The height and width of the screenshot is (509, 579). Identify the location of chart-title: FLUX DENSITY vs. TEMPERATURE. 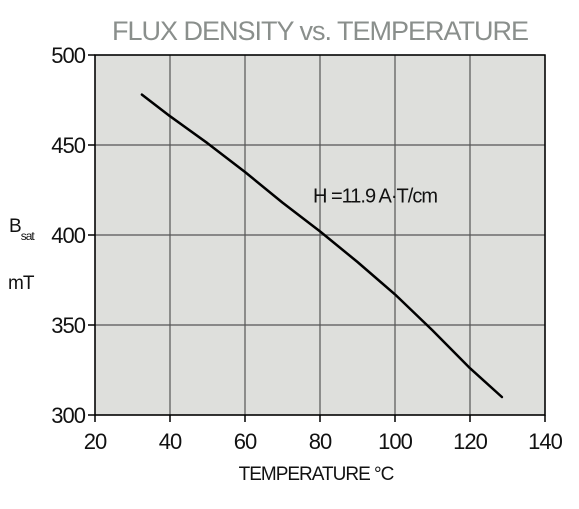
(320, 31).